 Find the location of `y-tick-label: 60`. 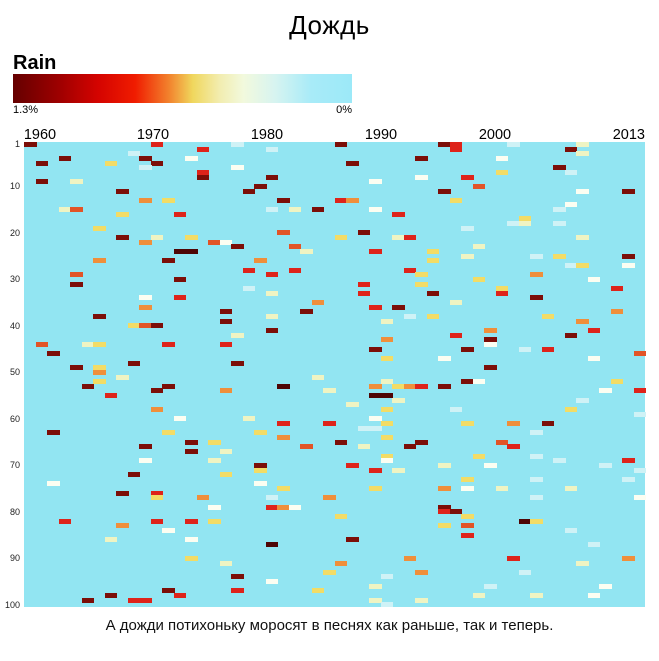

y-tick-label: 60 is located at coordinates (14, 418).